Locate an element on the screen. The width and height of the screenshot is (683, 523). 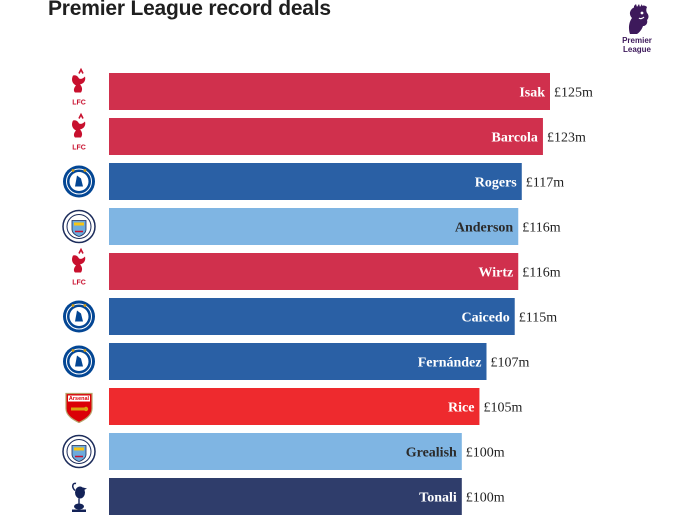
bar-row: LFC Barcola £123m is located at coordinates (329, 133).